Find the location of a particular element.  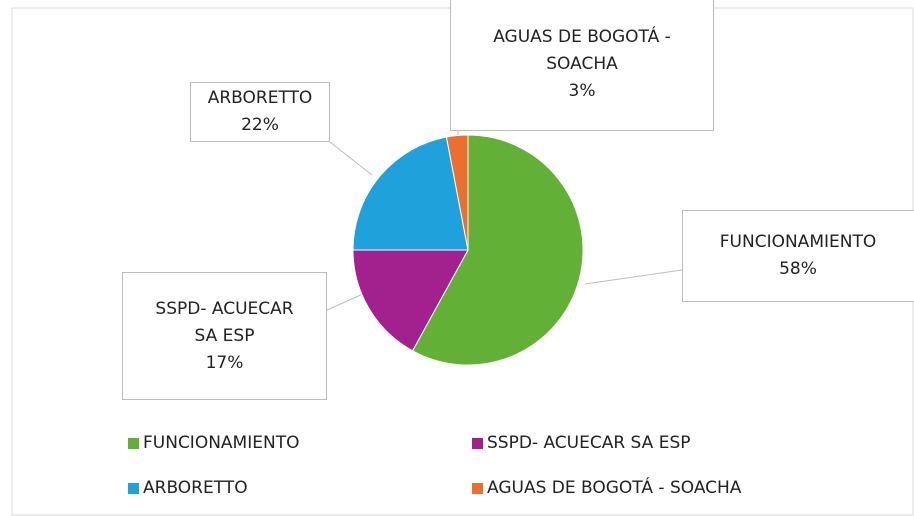

data-label-value: 58% is located at coordinates (798, 269).